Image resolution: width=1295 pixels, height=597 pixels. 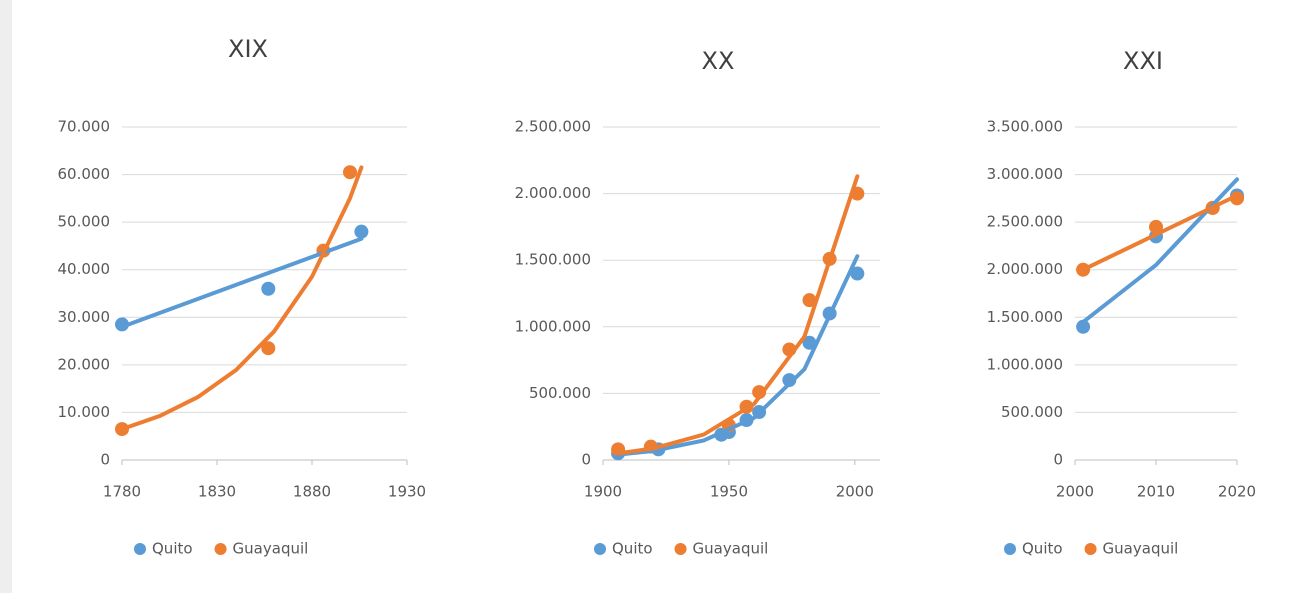 I want to click on y-tick-label: 60.000, so click(x=84, y=174).